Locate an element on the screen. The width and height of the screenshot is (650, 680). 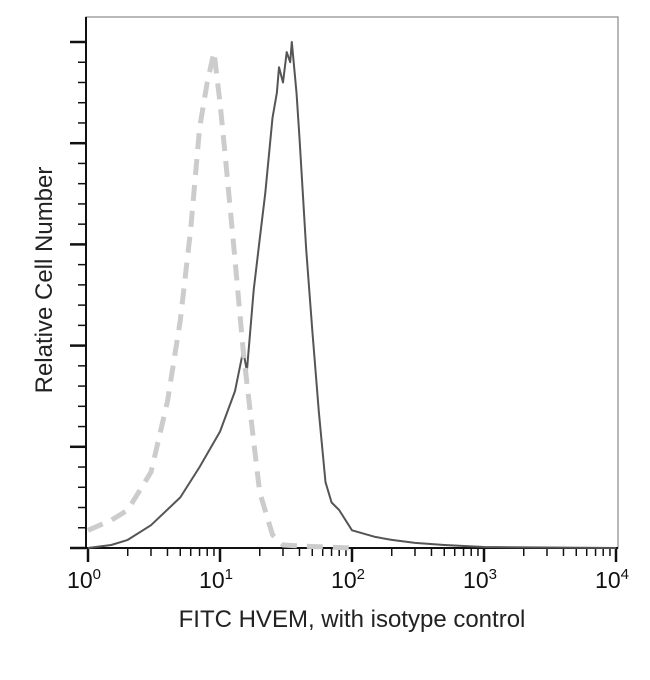
x-tick-label: 10¹ is located at coordinates (216, 579).